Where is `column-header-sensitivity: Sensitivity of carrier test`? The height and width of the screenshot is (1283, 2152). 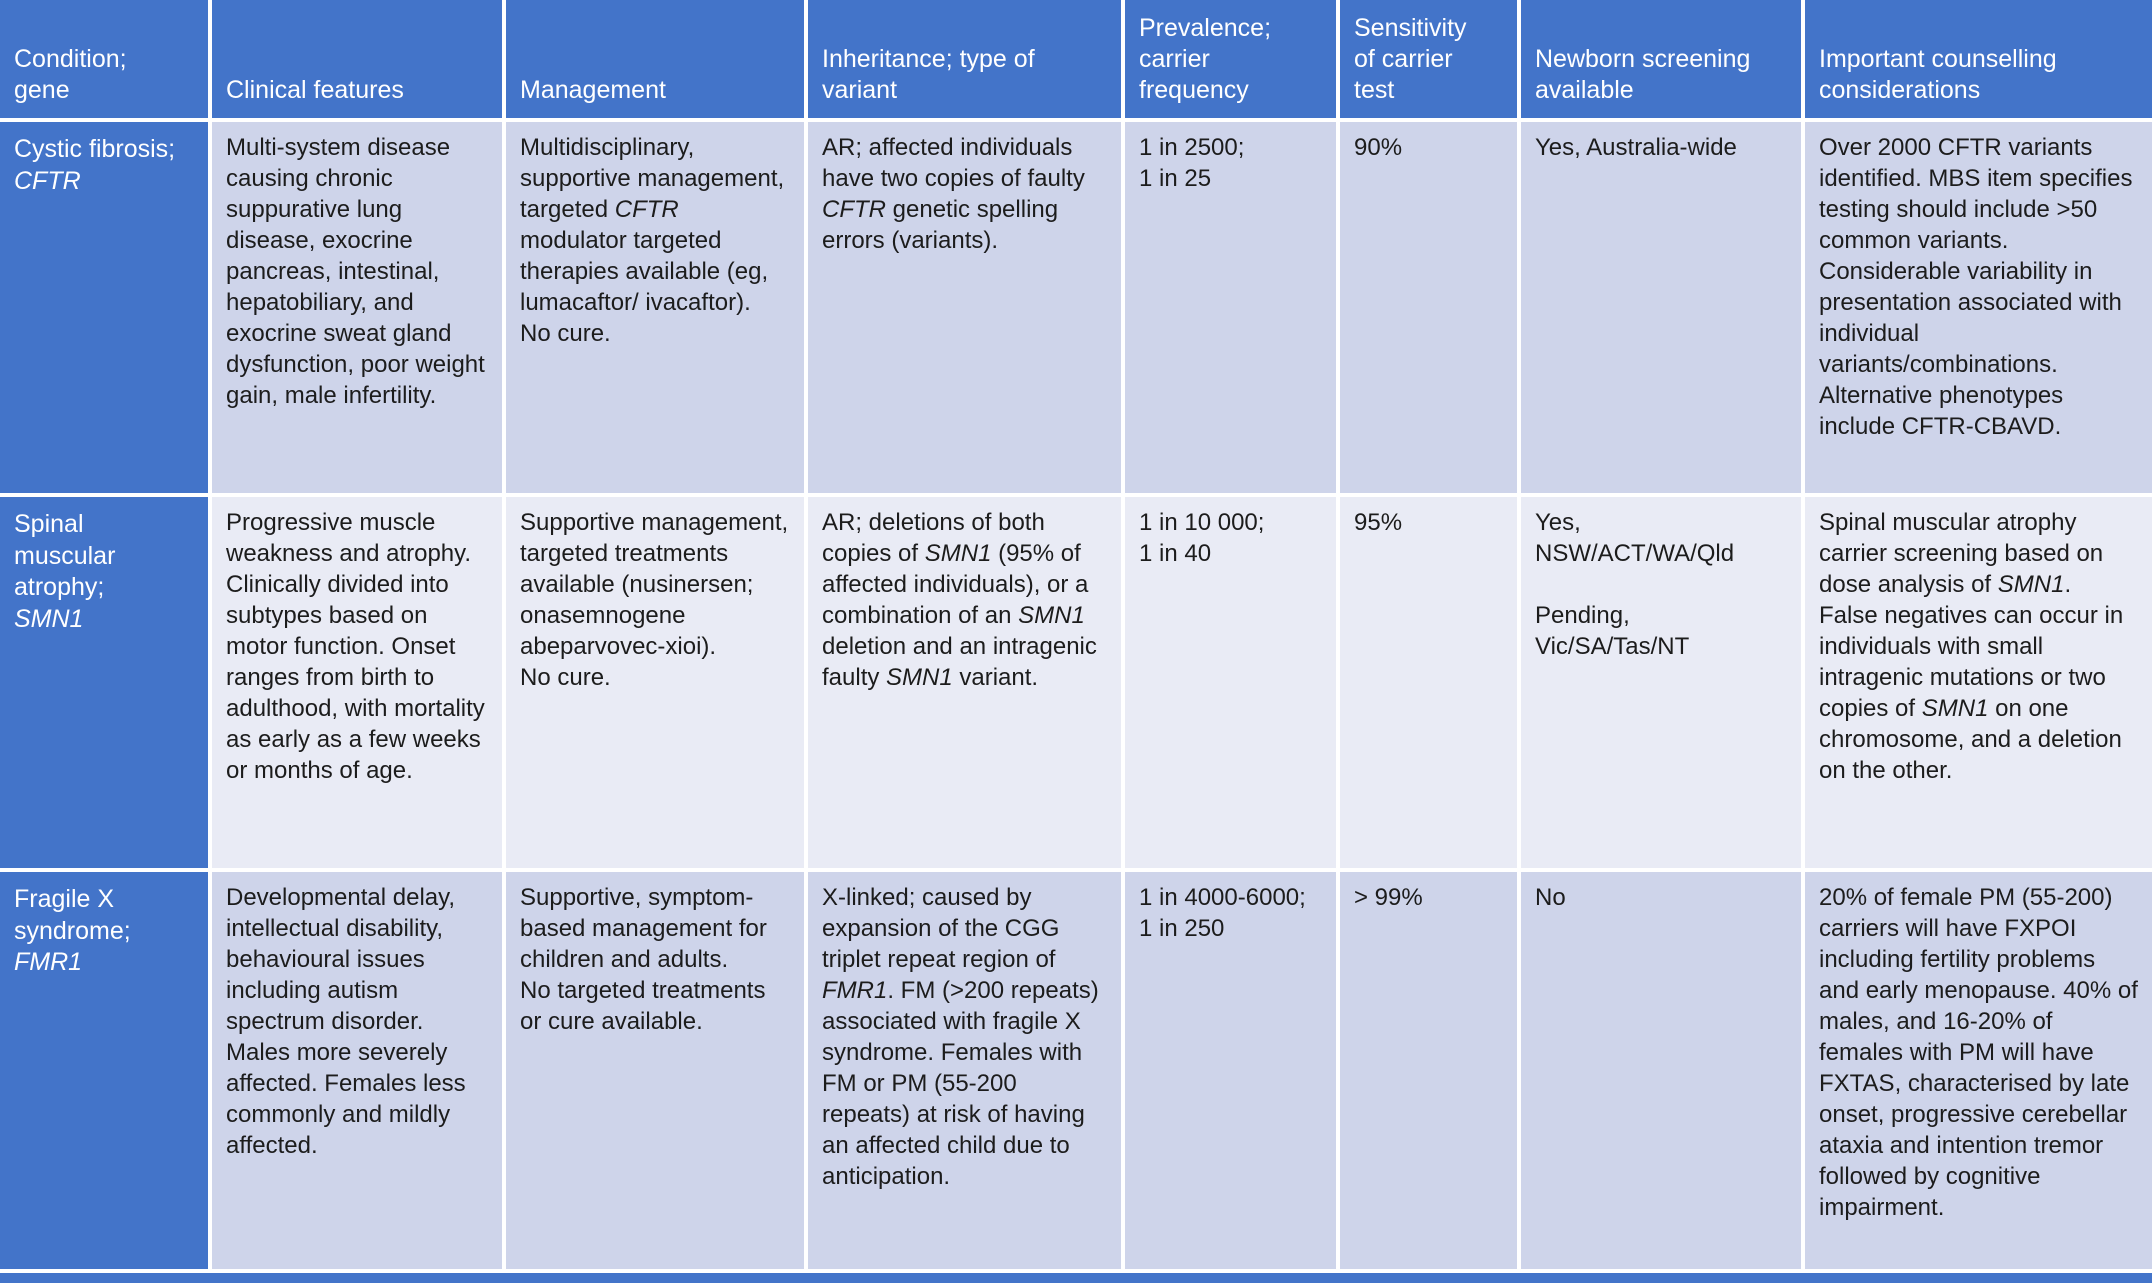 column-header-sensitivity: Sensitivity of carrier test is located at coordinates (1428, 59).